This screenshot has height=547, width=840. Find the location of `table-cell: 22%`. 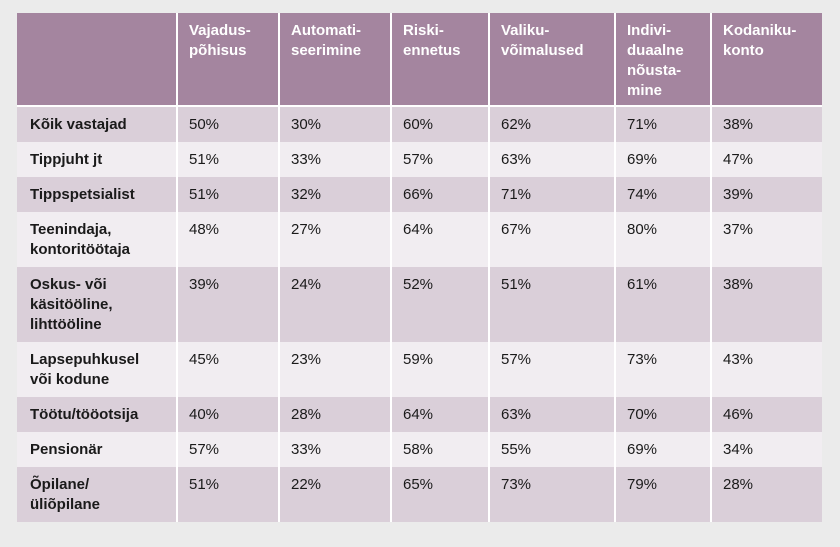

table-cell: 22% is located at coordinates (334, 494).